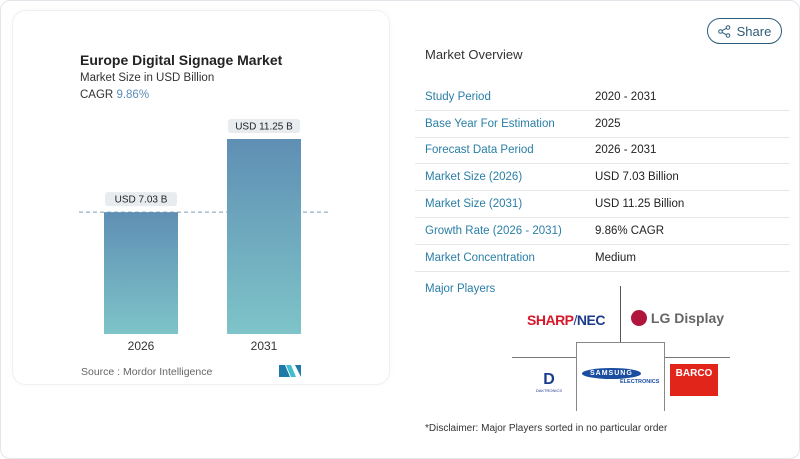 The image size is (800, 459). What do you see at coordinates (141, 273) in the screenshot?
I see `bar-2026` at bounding box center [141, 273].